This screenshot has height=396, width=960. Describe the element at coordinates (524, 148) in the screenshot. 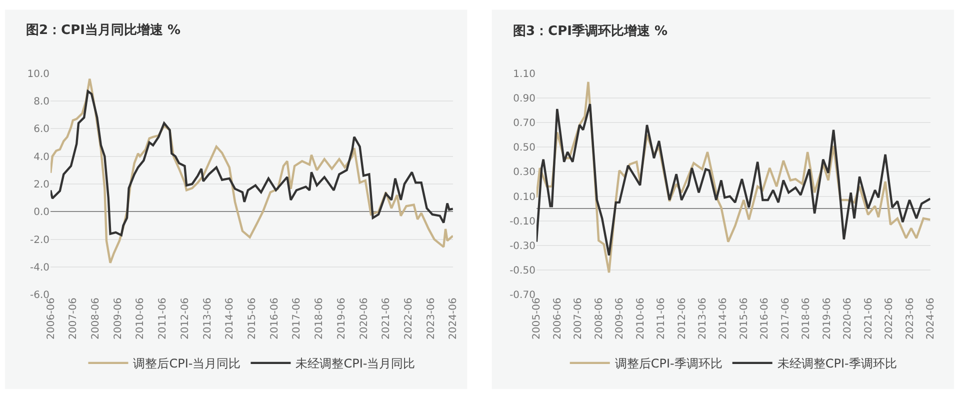

I see `y-tick-label: 0.50` at that location.